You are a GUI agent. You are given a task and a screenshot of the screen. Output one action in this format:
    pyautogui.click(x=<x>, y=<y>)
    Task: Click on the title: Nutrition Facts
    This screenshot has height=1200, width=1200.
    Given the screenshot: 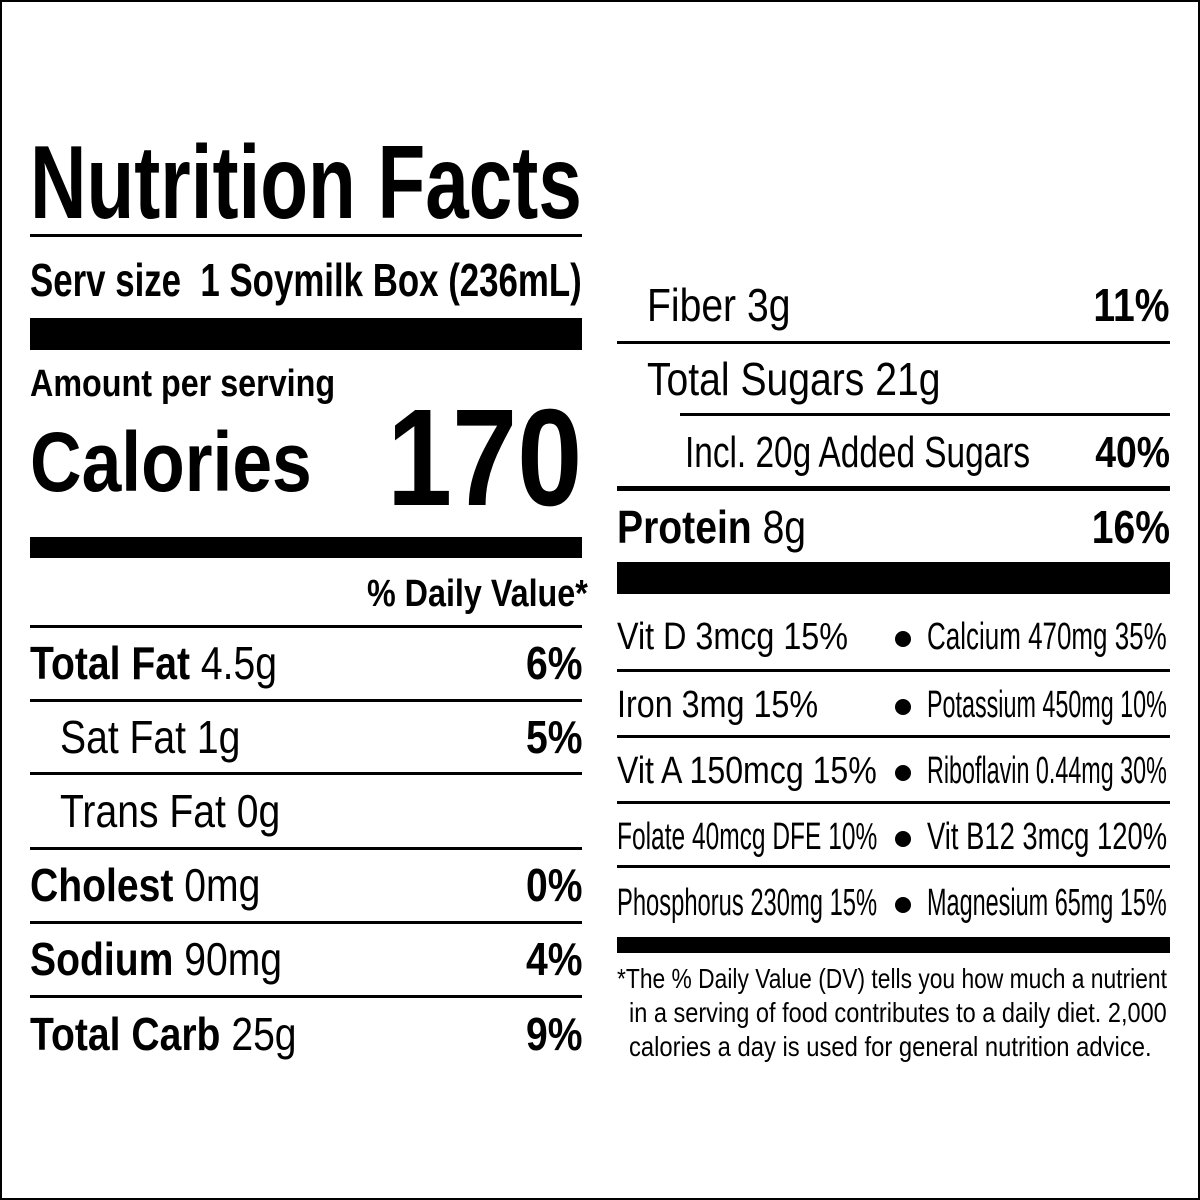 What is the action you would take?
    pyautogui.click(x=397, y=183)
    